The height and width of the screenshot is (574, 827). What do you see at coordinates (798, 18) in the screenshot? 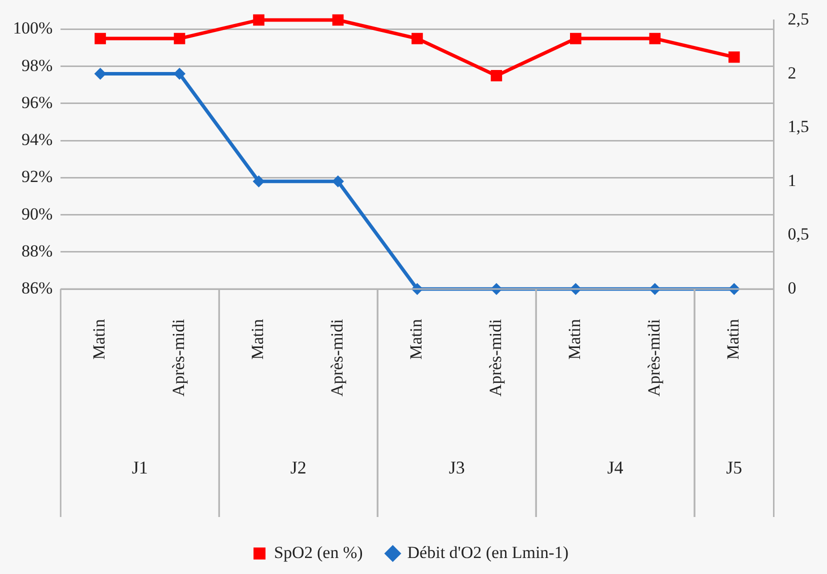
I see `y2-tick-label: 2,5` at bounding box center [798, 18].